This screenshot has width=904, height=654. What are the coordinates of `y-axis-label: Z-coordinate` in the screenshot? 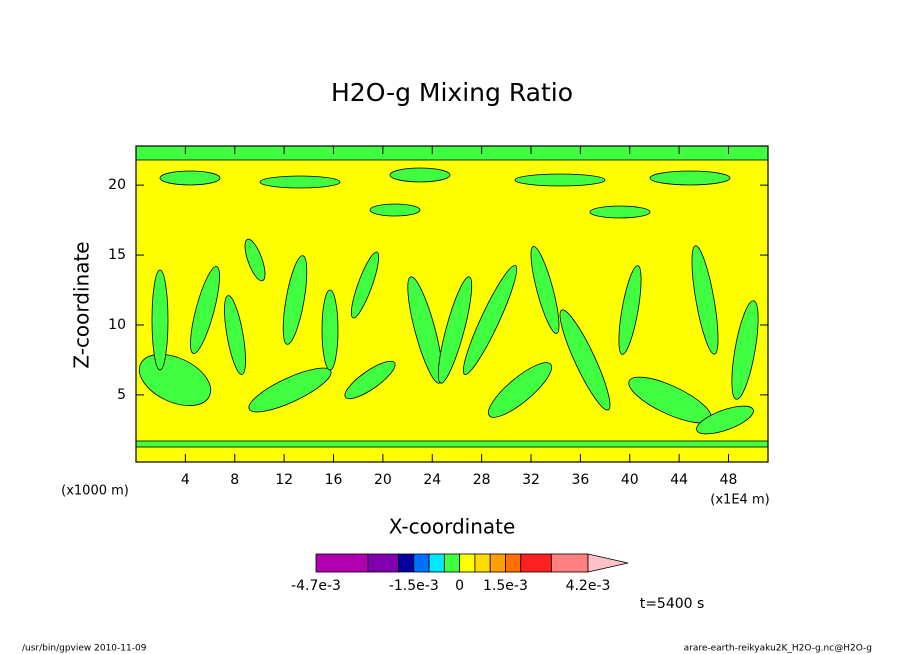 It's located at (82, 304).